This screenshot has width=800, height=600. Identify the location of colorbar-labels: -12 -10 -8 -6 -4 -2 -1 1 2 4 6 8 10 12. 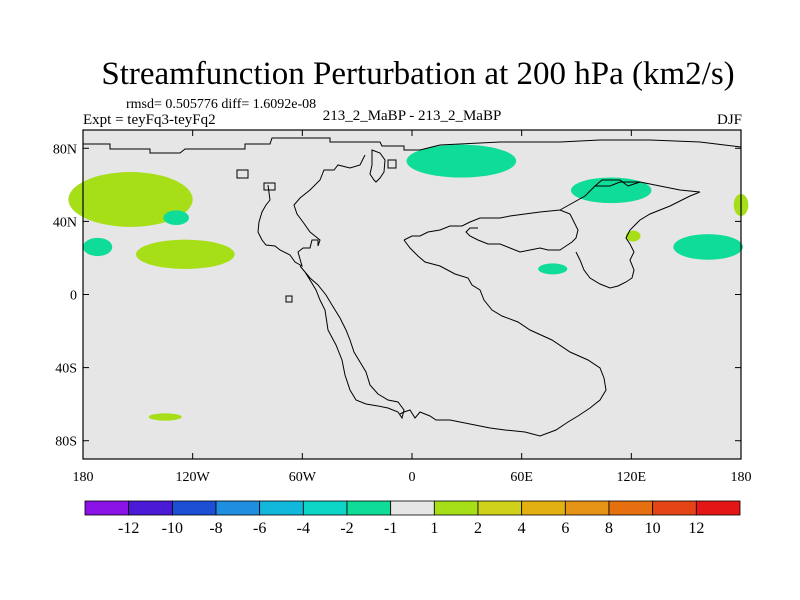
(411, 528).